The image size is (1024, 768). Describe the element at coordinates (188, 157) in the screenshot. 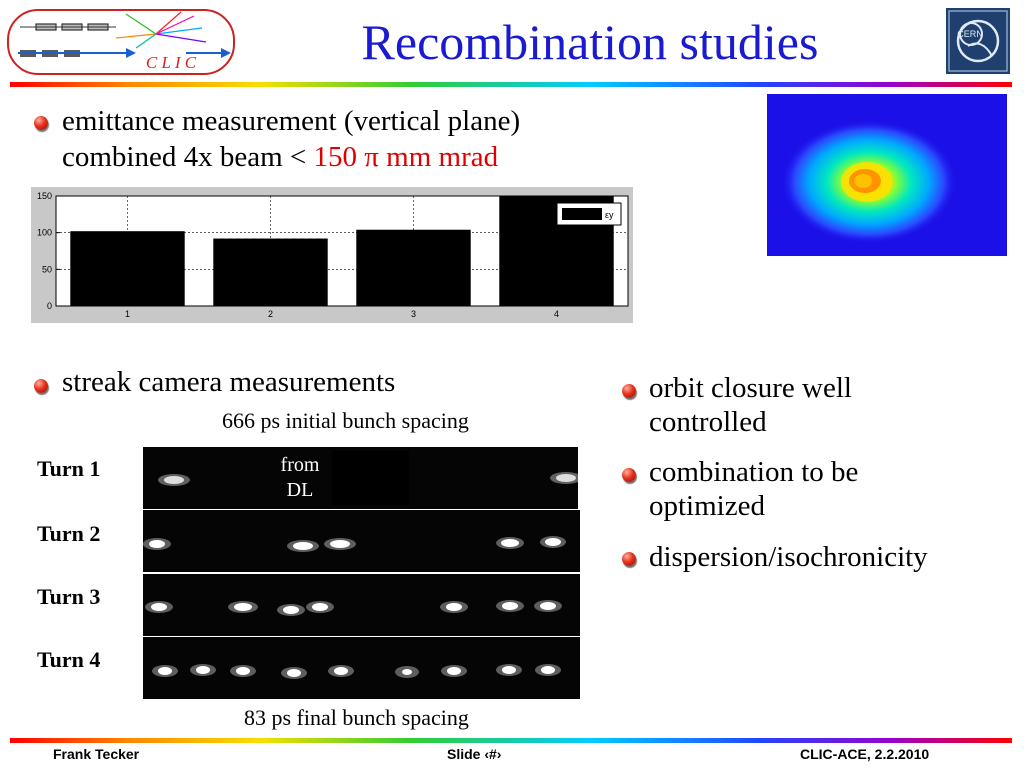

I see `emittance-prefix: combined 4x beam <` at that location.